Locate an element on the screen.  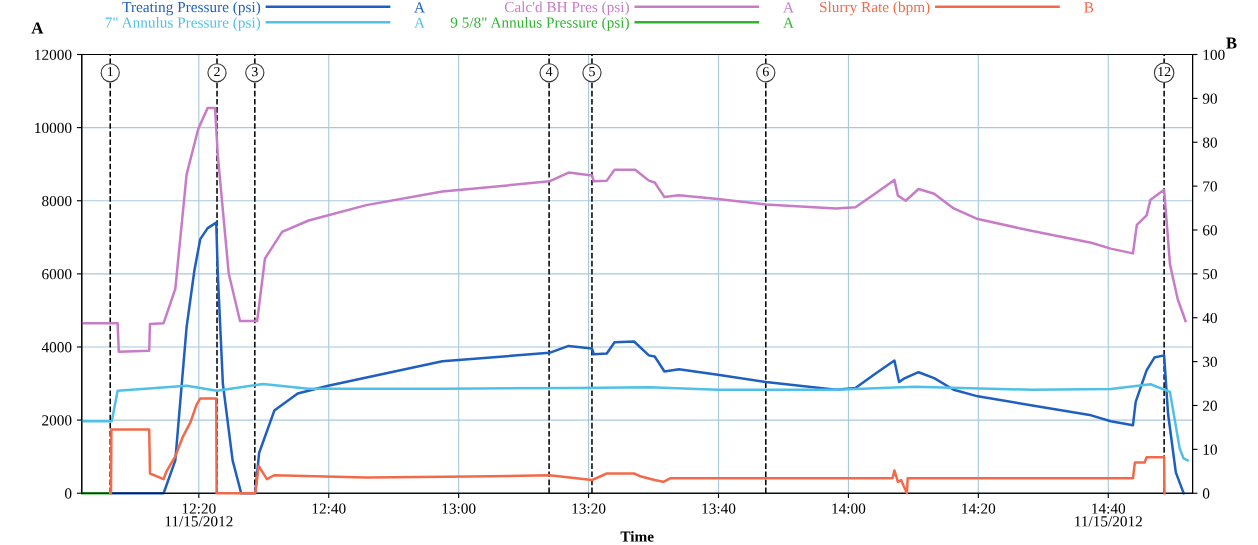
annotation: 4 is located at coordinates (549, 71).